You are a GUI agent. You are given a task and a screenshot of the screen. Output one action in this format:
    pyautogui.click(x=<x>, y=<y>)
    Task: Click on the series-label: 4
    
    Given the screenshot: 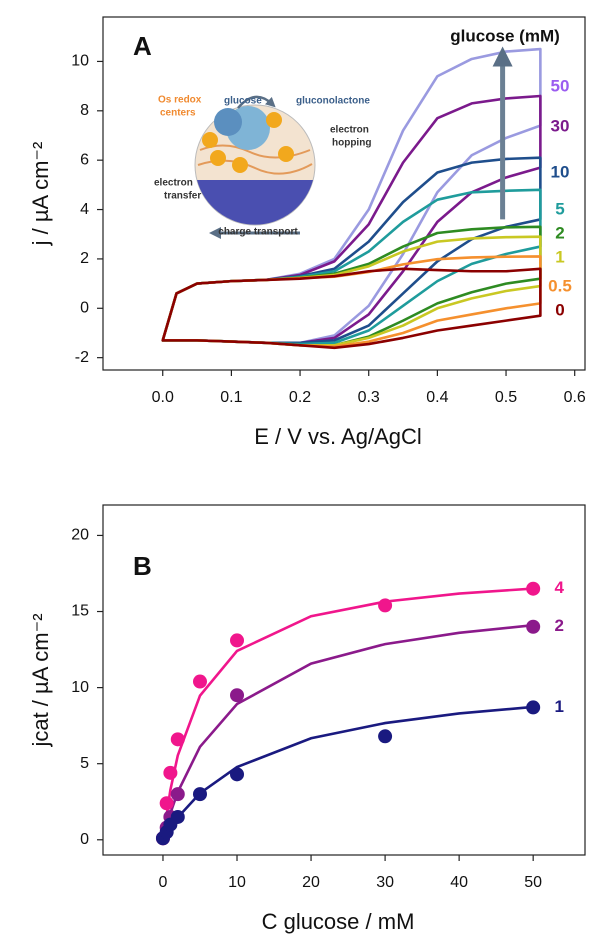 What is the action you would take?
    pyautogui.click(x=559, y=587)
    